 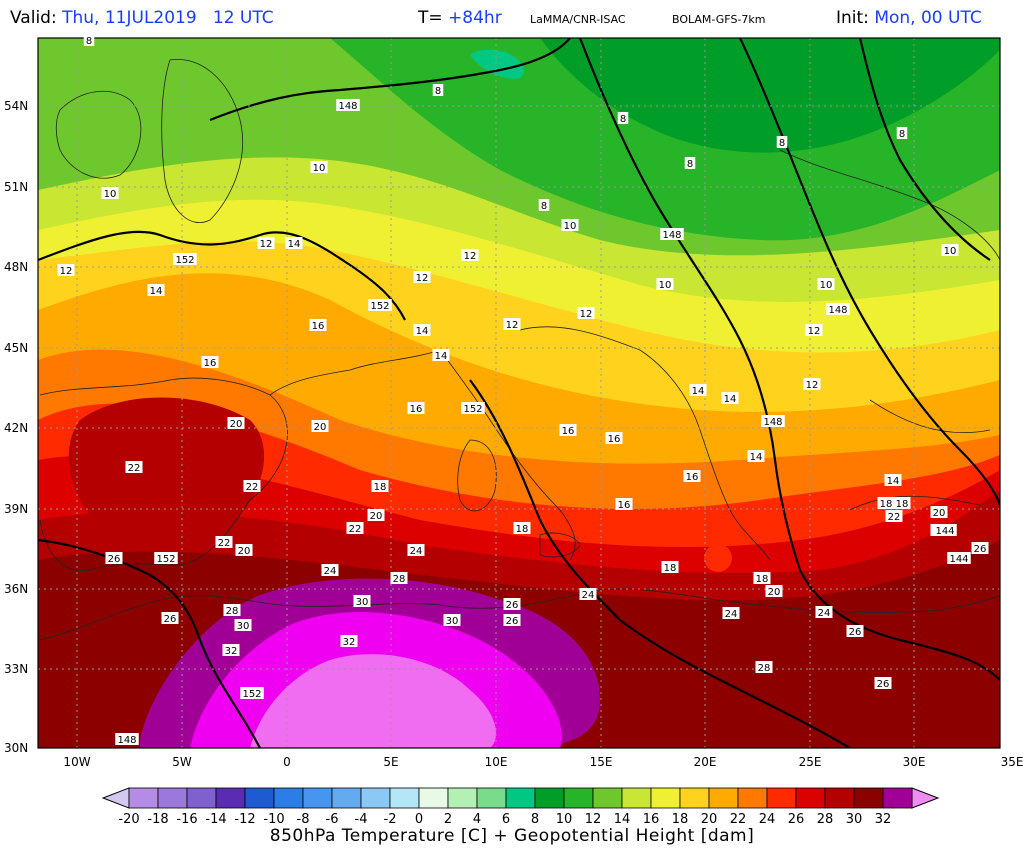 I want to click on lon-label: 10E, so click(x=496, y=762).